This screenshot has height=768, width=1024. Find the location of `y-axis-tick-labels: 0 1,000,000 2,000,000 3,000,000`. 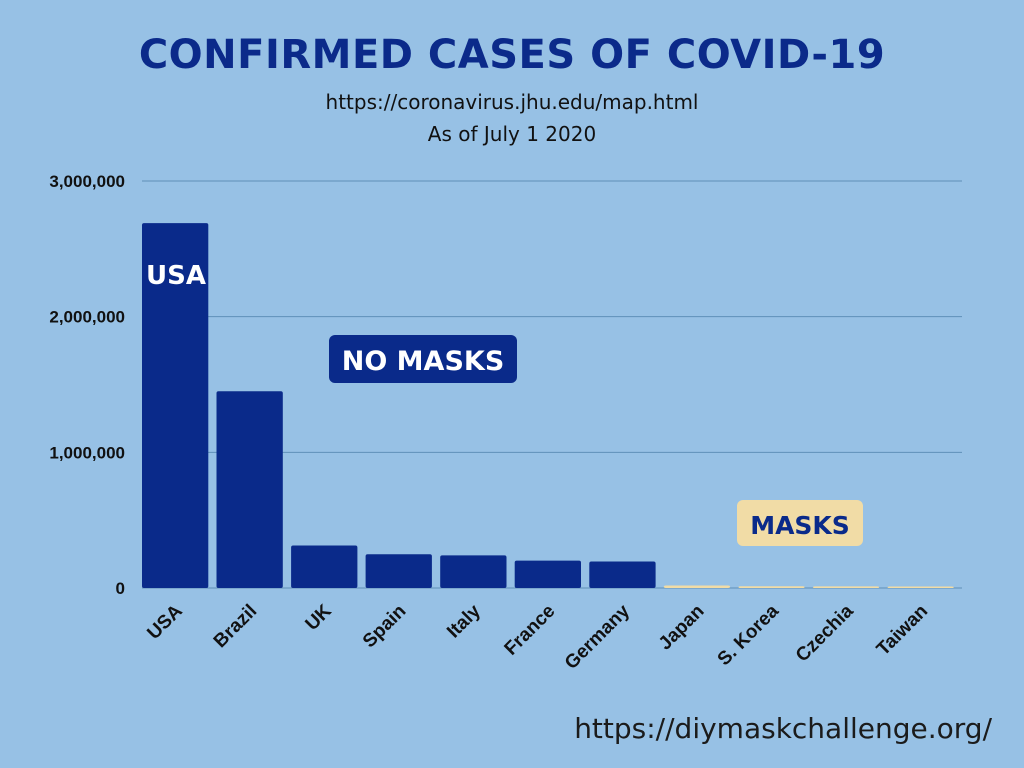

y-axis-tick-labels: 0 1,000,000 2,000,000 3,000,000 is located at coordinates (87, 385).